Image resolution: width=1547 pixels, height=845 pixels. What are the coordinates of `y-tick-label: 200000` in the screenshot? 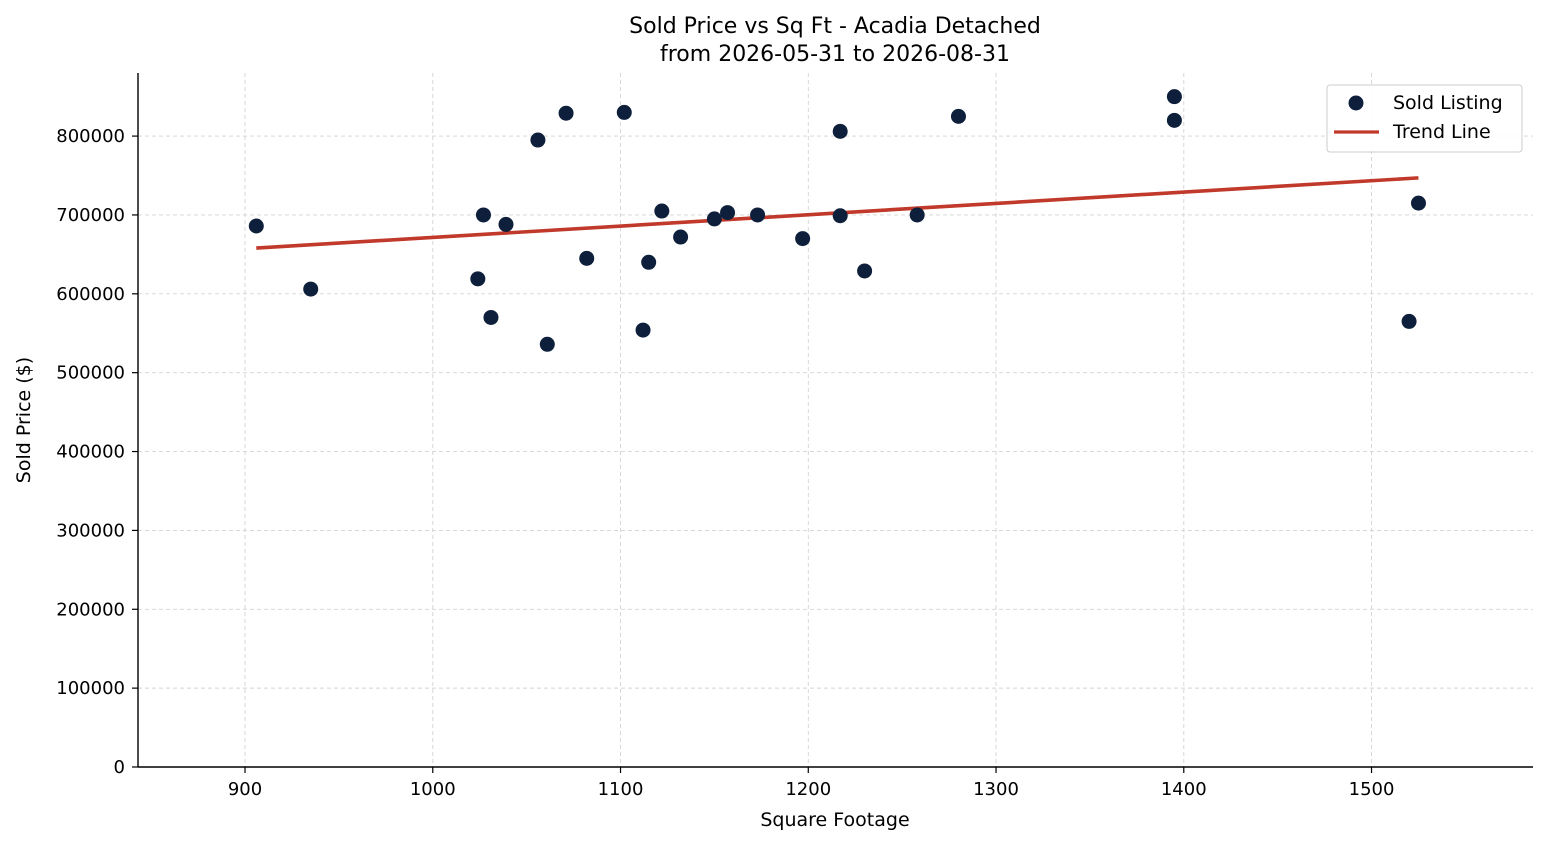 It's located at (90, 609).